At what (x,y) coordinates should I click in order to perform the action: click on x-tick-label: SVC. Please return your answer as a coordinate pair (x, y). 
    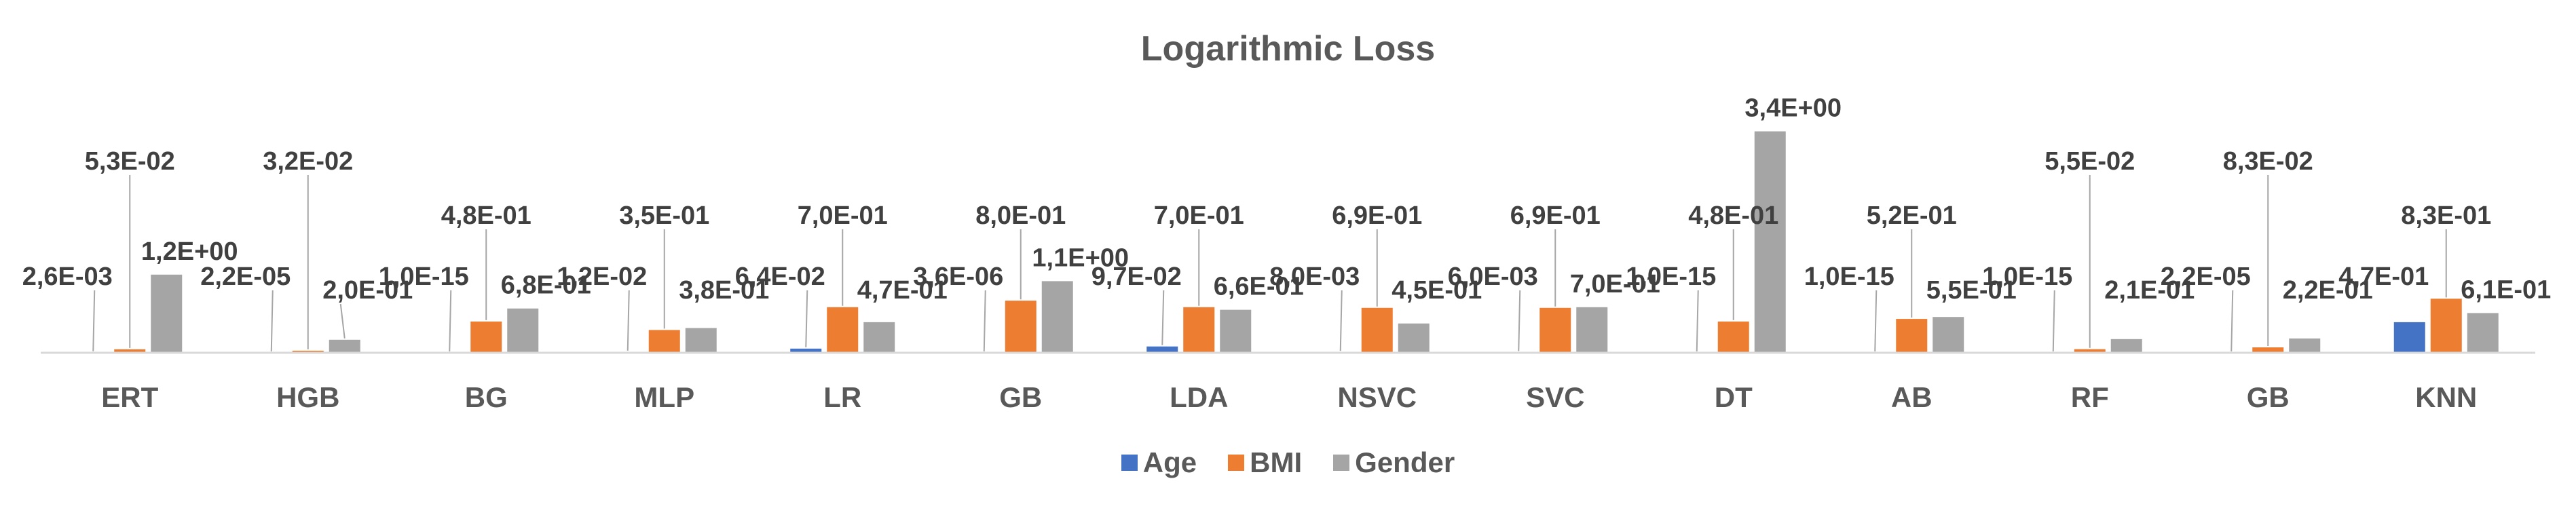
    Looking at the image, I should click on (1555, 397).